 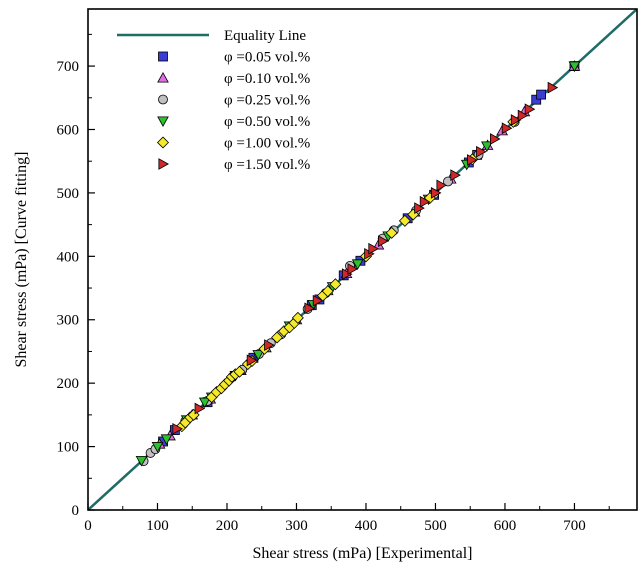 I want to click on y-tick-label: 400, so click(x=68, y=257).